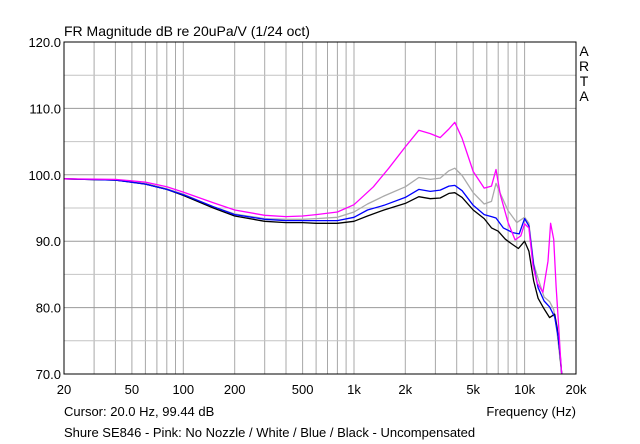 Image resolution: width=640 pixels, height=444 pixels. Describe the element at coordinates (48, 374) in the screenshot. I see `y-tick-label: 70.0` at that location.